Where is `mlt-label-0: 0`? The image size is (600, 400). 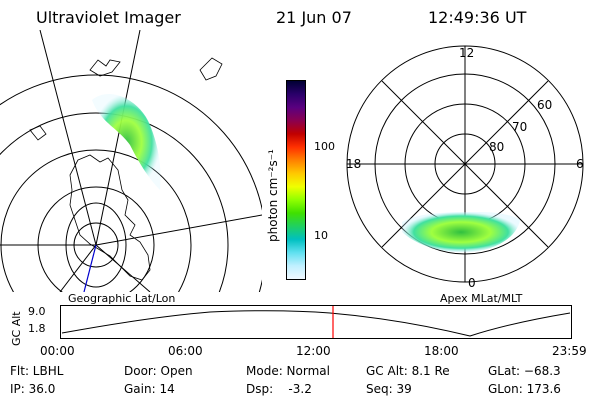 mlt-label-0: 0 is located at coordinates (472, 283).